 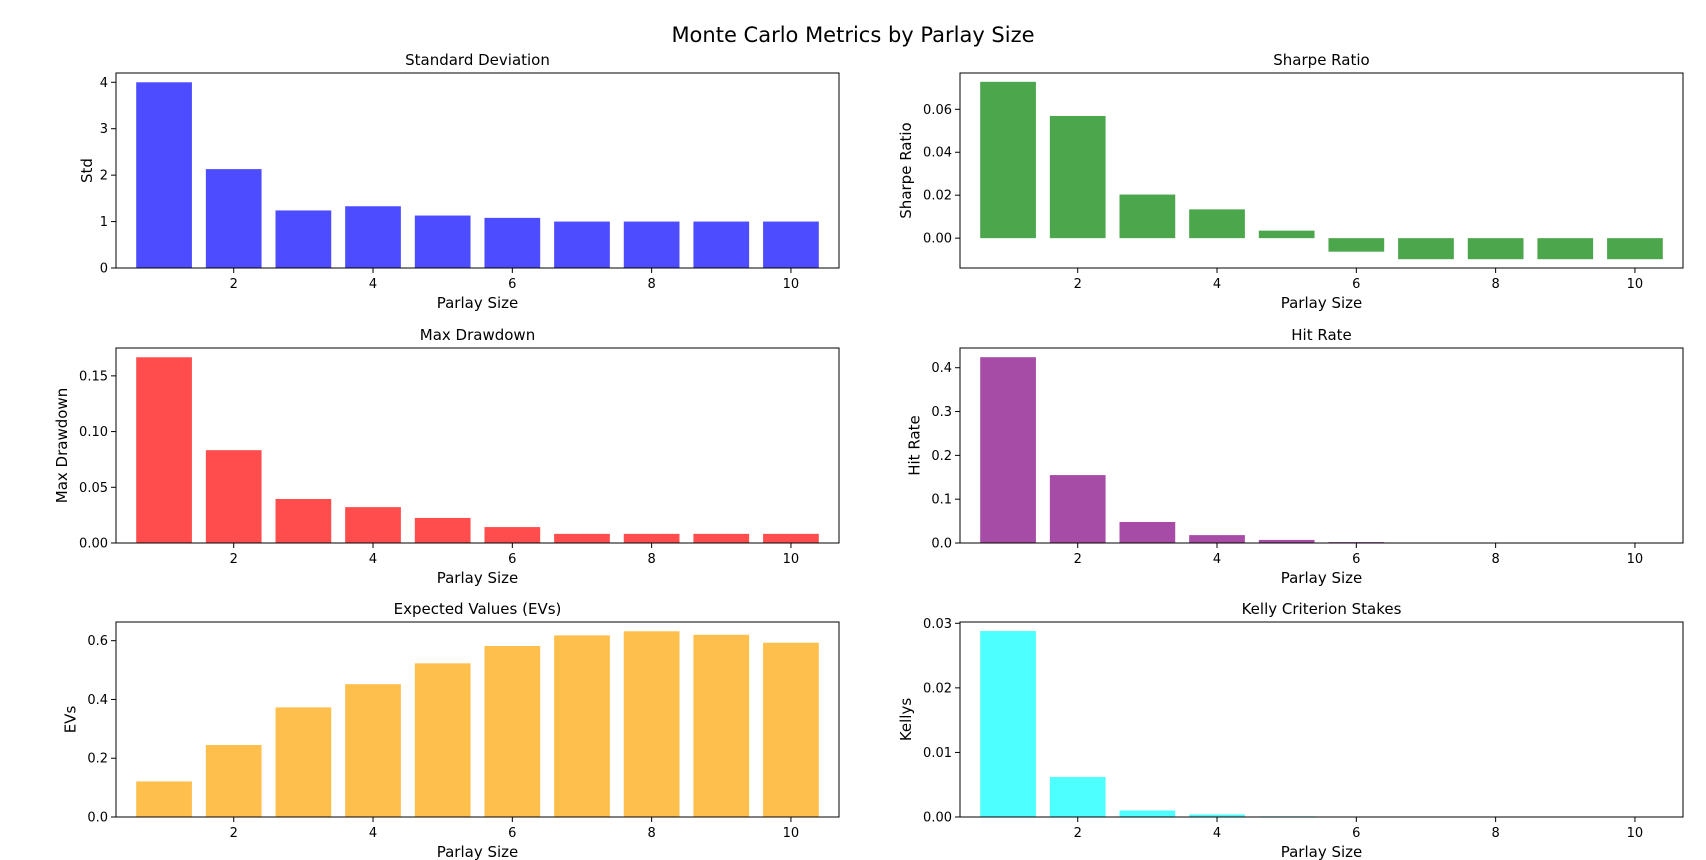 I want to click on subplot-title: Sharpe Ratio, so click(x=1321, y=60).